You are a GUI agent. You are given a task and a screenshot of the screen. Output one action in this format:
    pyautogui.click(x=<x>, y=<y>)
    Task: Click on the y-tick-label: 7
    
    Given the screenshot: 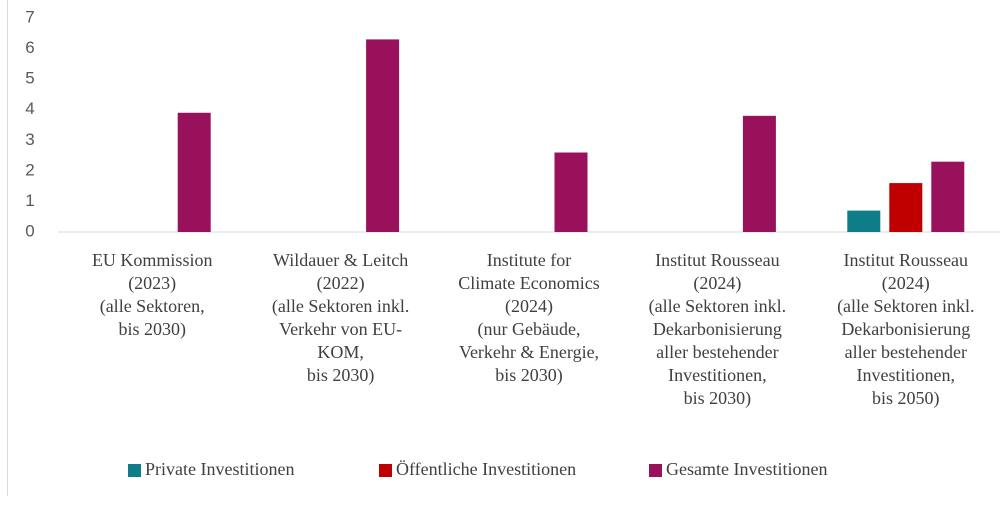 What is the action you would take?
    pyautogui.click(x=29, y=16)
    